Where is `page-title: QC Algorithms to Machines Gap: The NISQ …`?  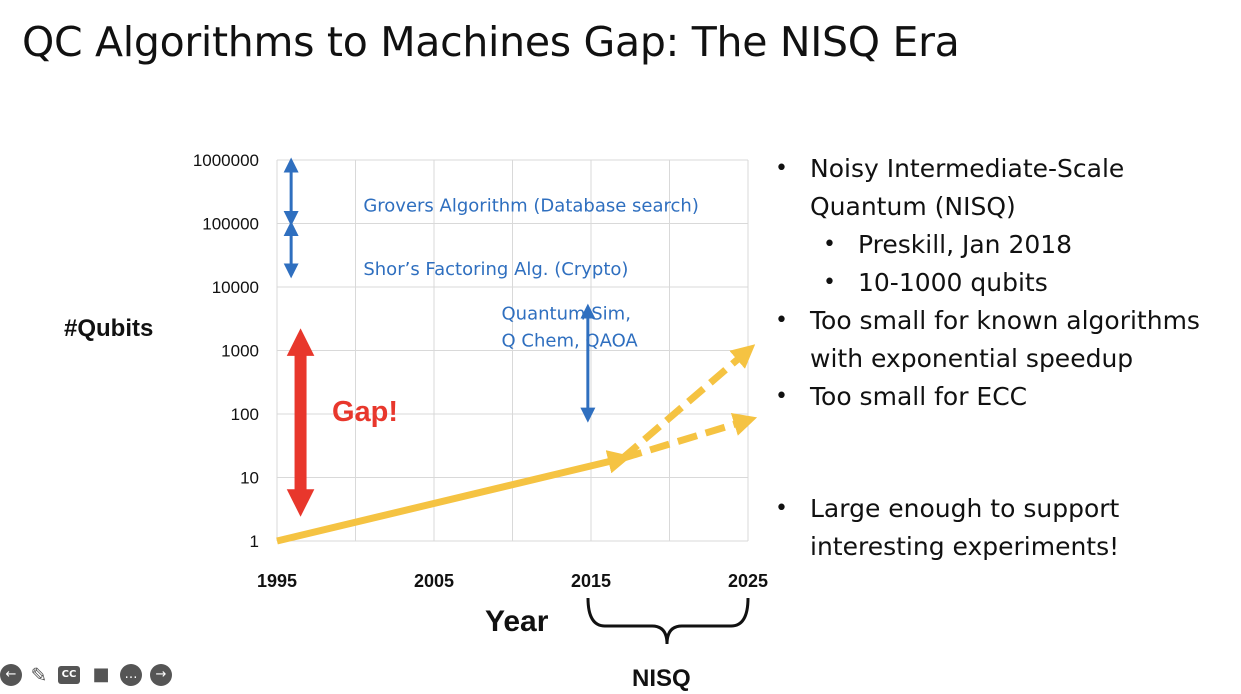
page-title: QC Algorithms to Machines Gap: The NISQ … is located at coordinates (491, 42).